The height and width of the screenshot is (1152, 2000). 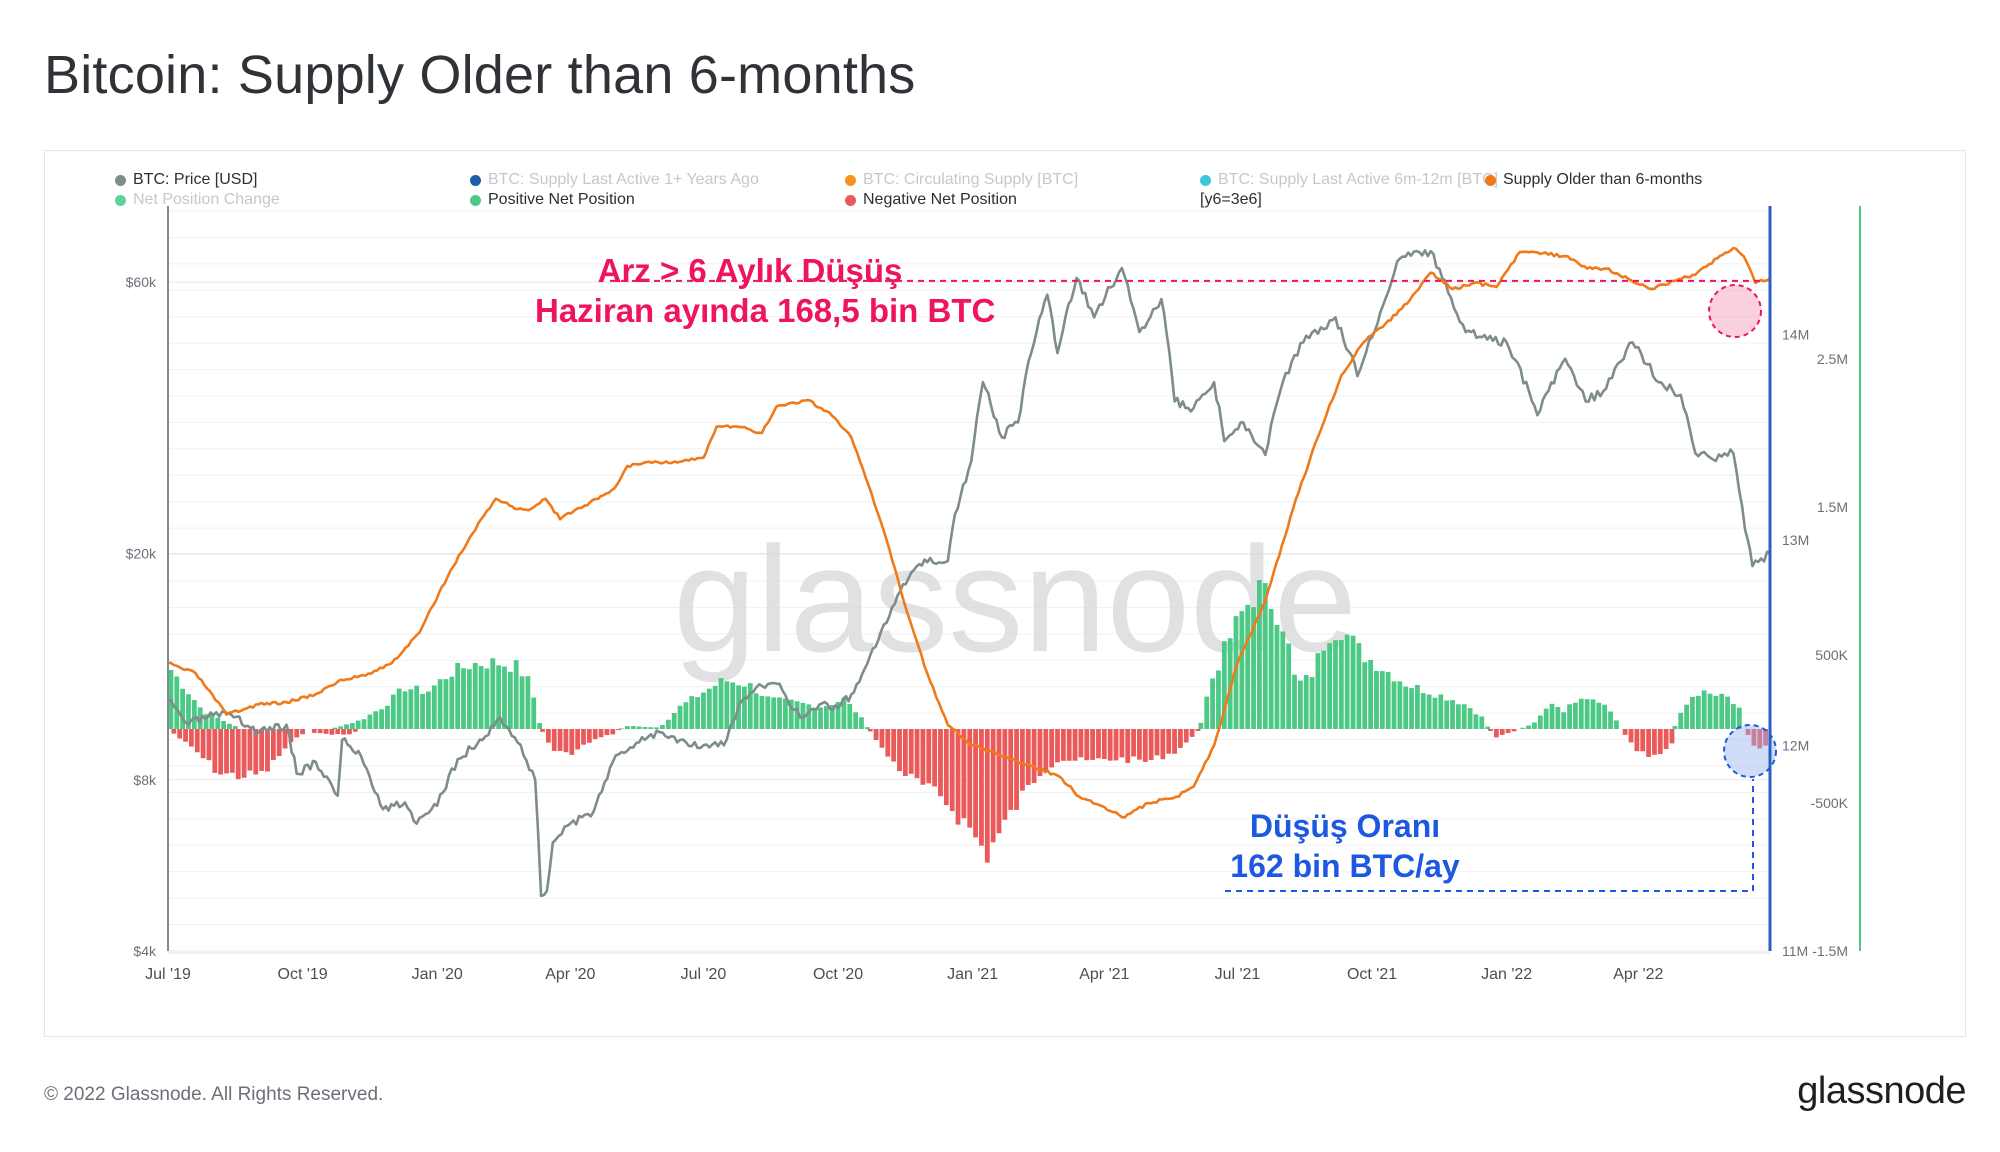 What do you see at coordinates (614, 180) in the screenshot?
I see `legend-item: BTC: Supply Last Active 1+ Years Ago` at bounding box center [614, 180].